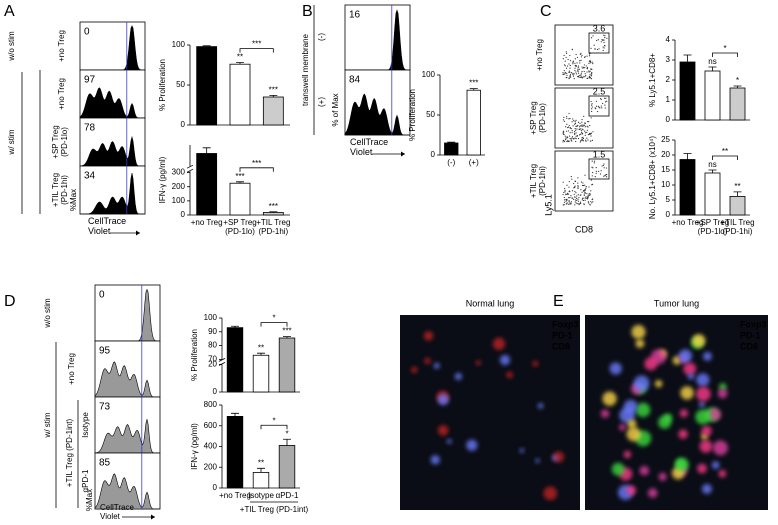 This screenshot has height=525, width=778. I want to click on gate-value: 3.6, so click(599, 28).